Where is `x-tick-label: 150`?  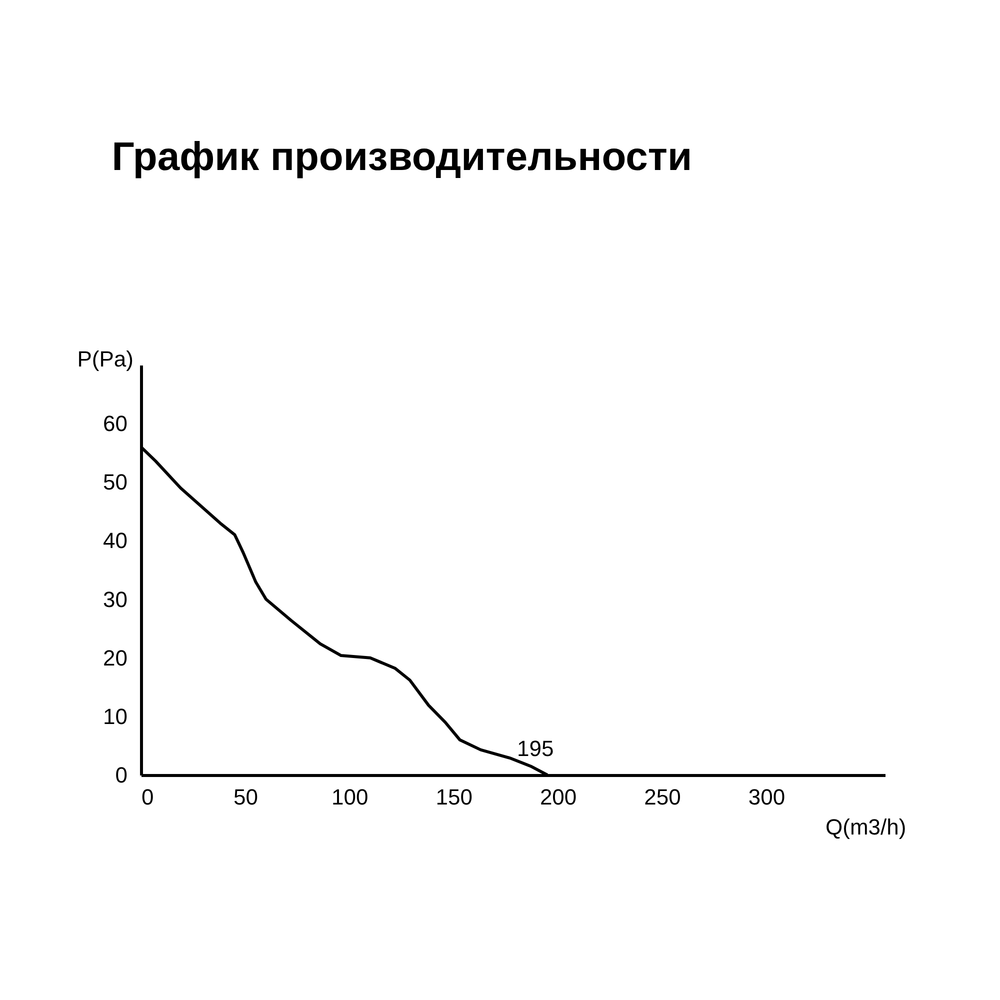
x-tick-label: 150 is located at coordinates (454, 797).